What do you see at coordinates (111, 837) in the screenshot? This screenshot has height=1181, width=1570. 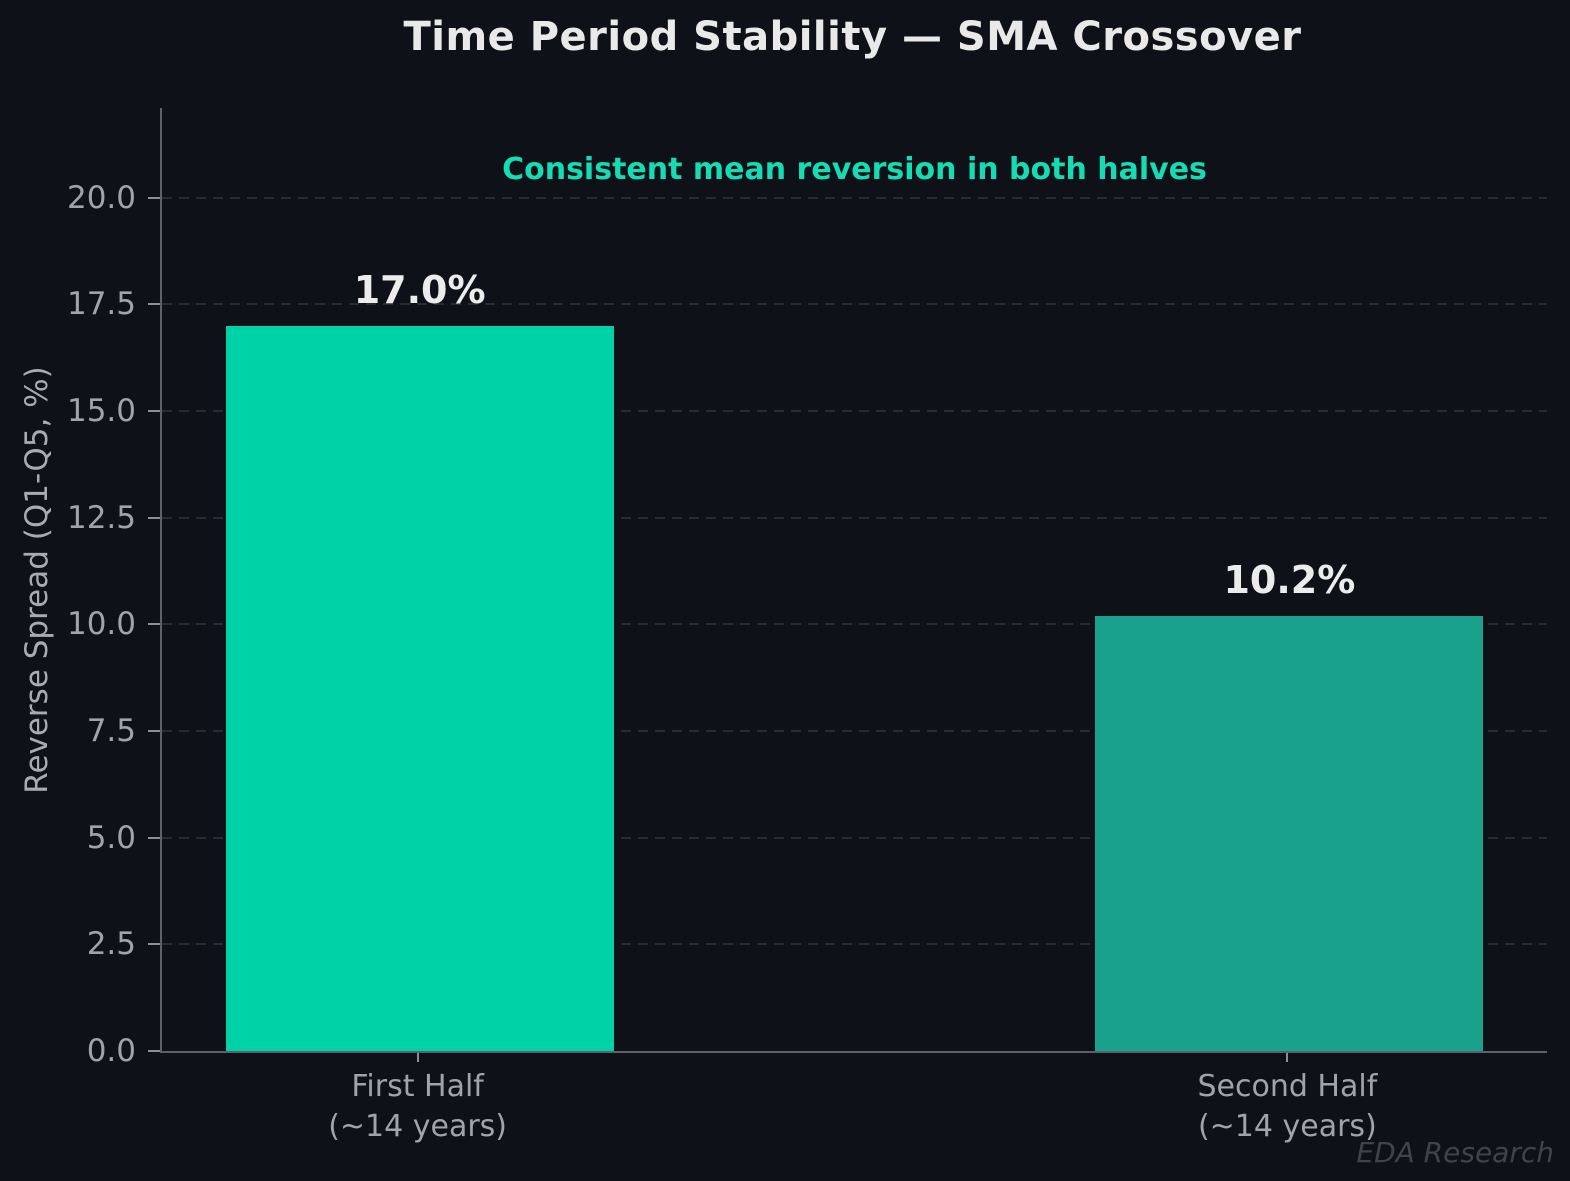 I see `y-tick-label-5: 5.0` at bounding box center [111, 837].